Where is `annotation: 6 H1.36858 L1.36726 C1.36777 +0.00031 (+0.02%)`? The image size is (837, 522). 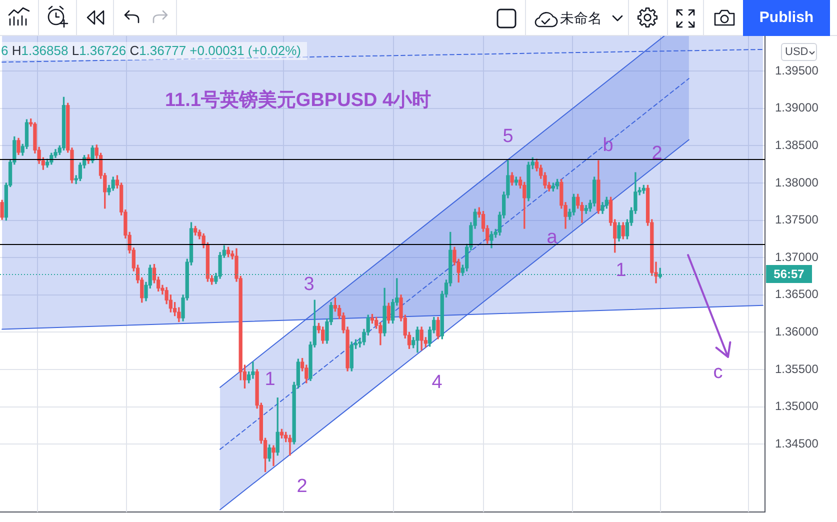
annotation: 6 H1.36858 L1.36726 C1.36777 +0.00031 (+0.02%) is located at coordinates (151, 50).